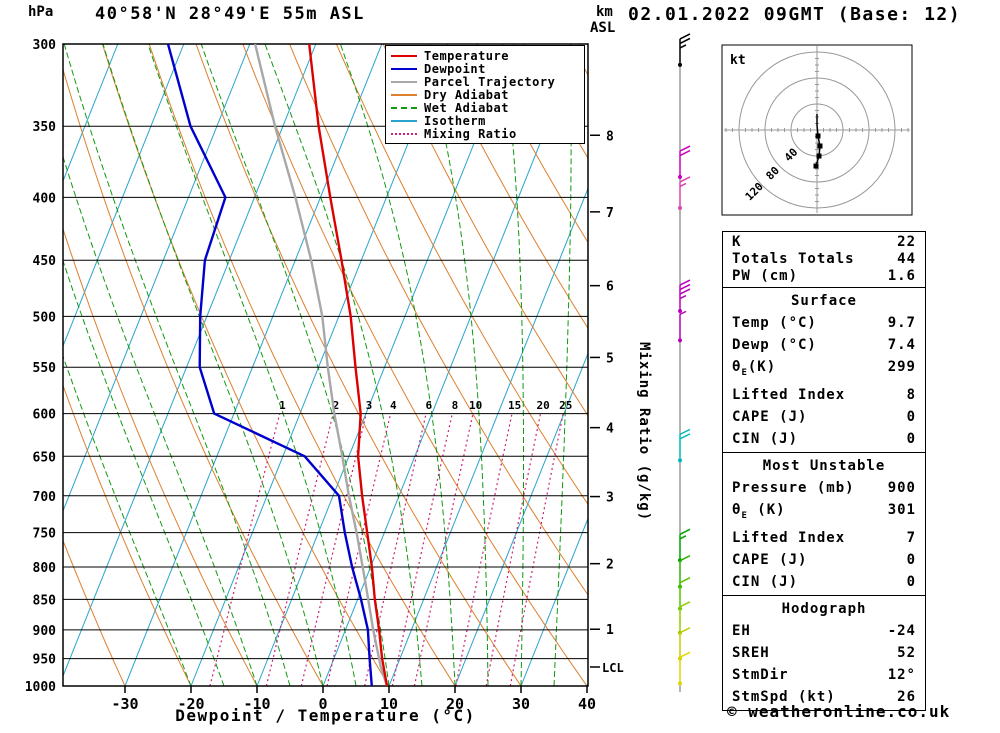 The image size is (1000, 733). I want to click on temp-tick-label: 20, so click(455, 704).